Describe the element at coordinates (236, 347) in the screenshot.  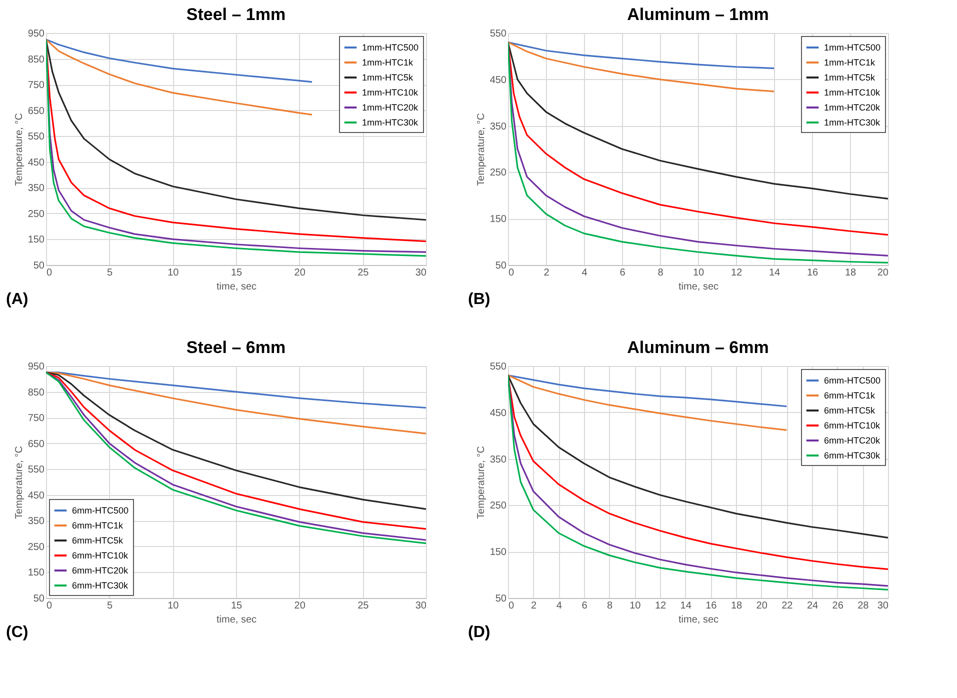
I see `chart-title: Steel – 6mm` at that location.